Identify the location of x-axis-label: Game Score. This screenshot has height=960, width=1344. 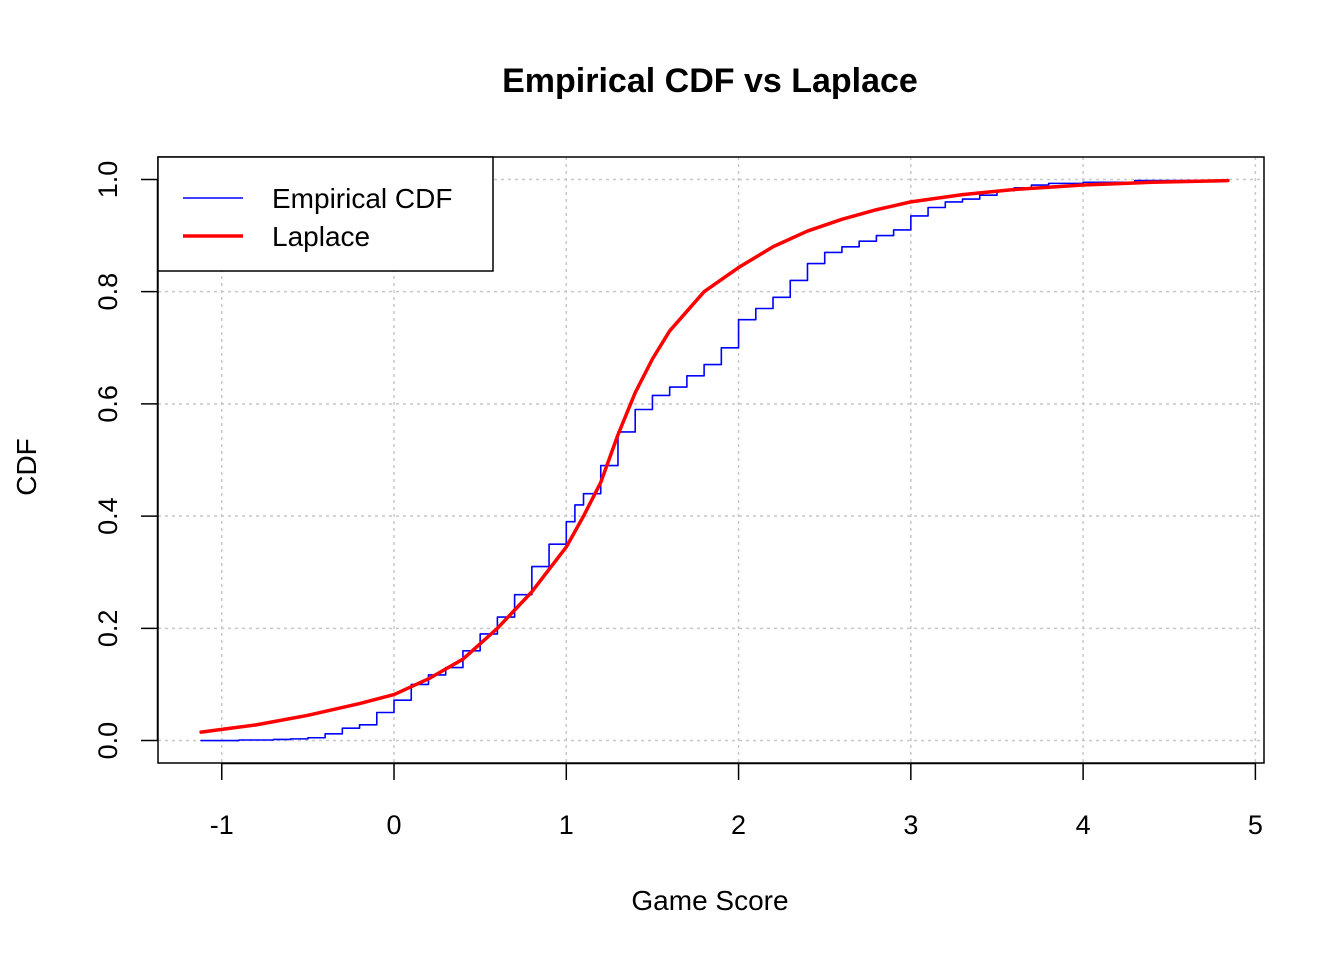
(709, 900).